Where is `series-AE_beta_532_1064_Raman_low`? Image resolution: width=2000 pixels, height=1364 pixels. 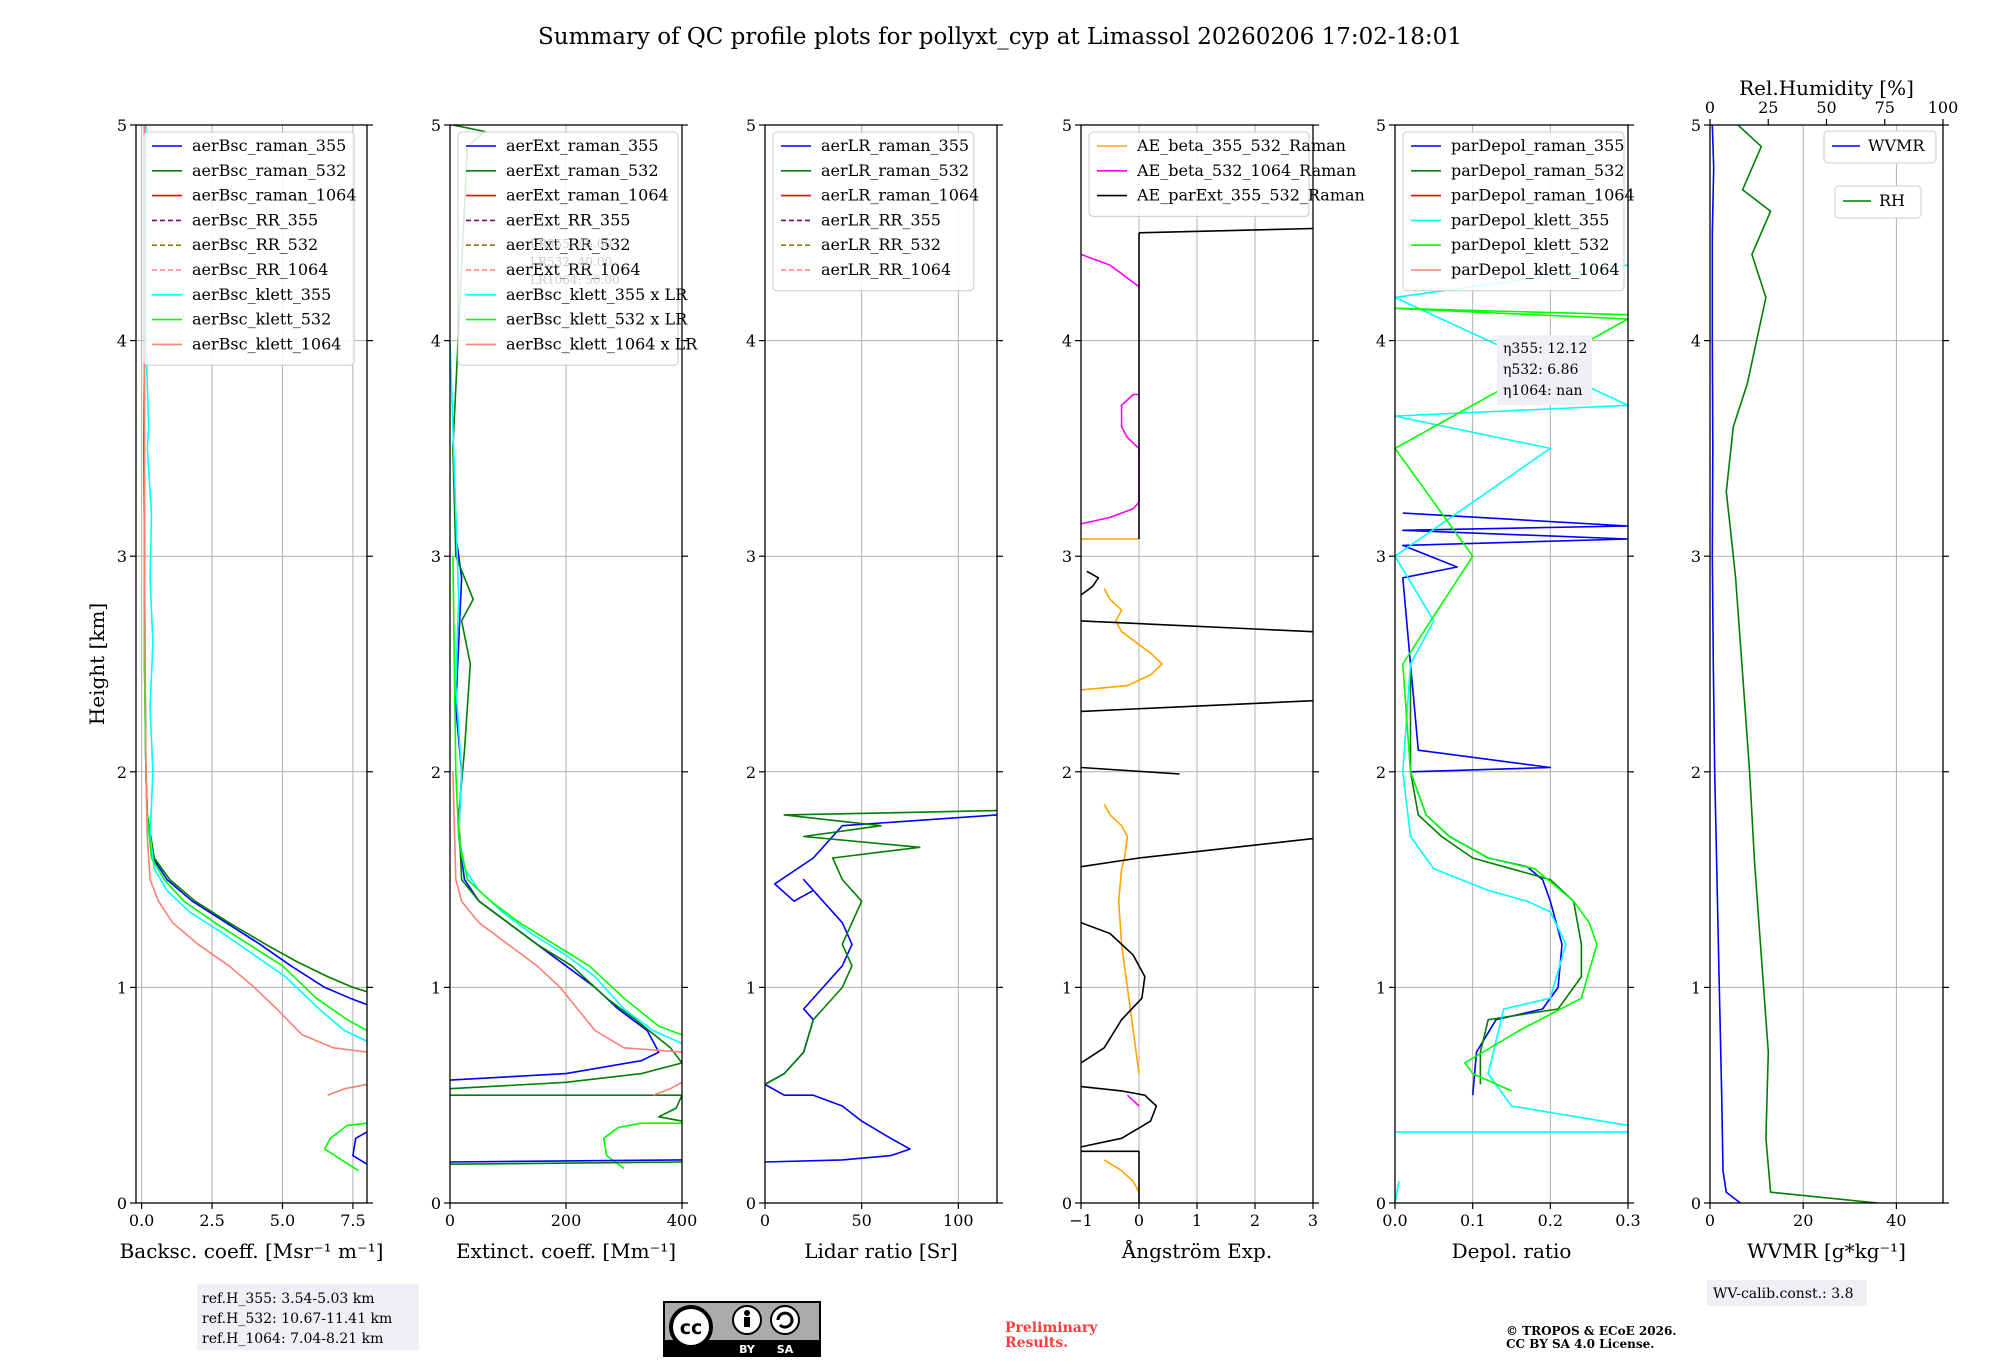 series-AE_beta_532_1064_Raman_low is located at coordinates (1133, 1100).